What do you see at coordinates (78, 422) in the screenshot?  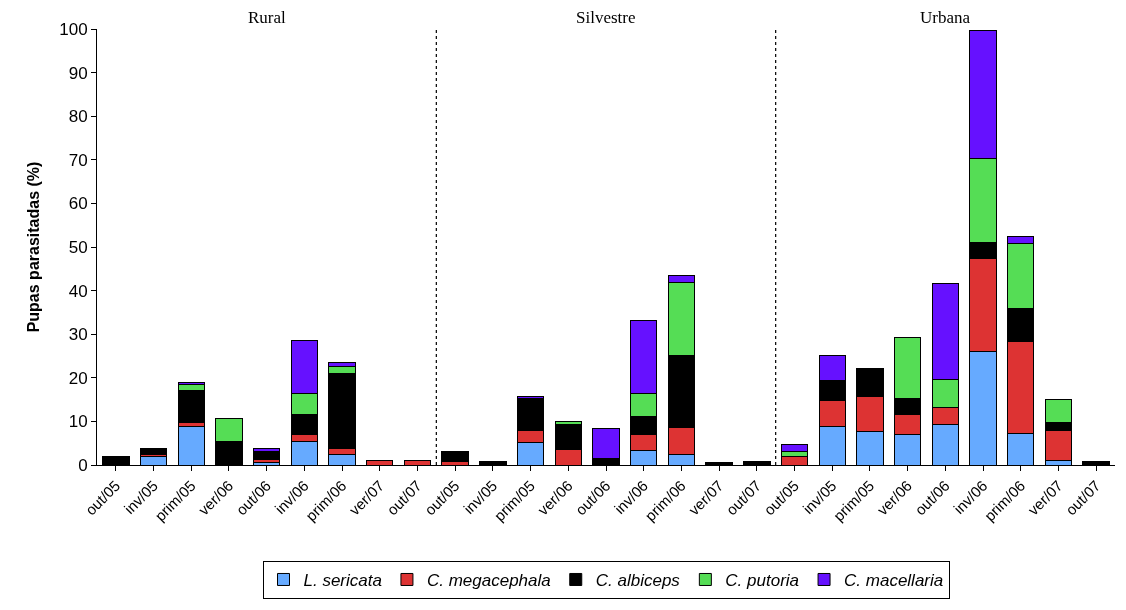 I see `y-tick-label: 10` at bounding box center [78, 422].